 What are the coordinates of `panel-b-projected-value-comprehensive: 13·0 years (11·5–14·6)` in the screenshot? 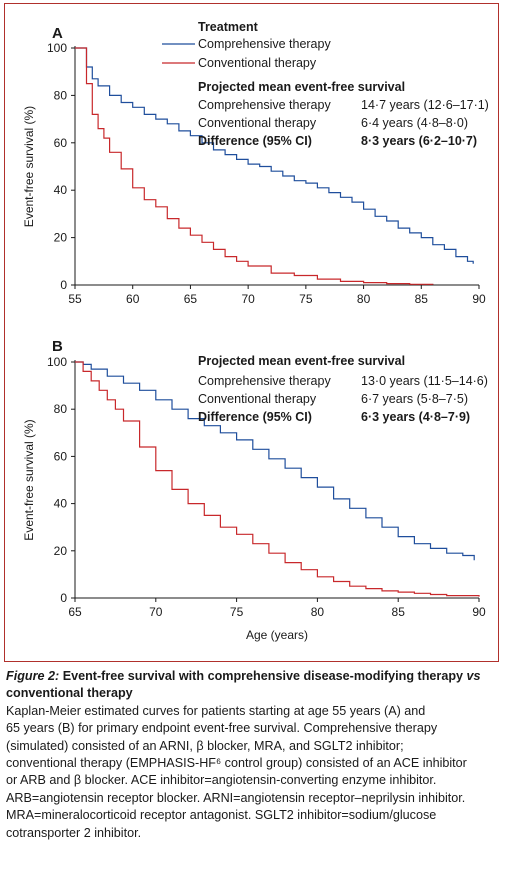 It's located at (424, 381).